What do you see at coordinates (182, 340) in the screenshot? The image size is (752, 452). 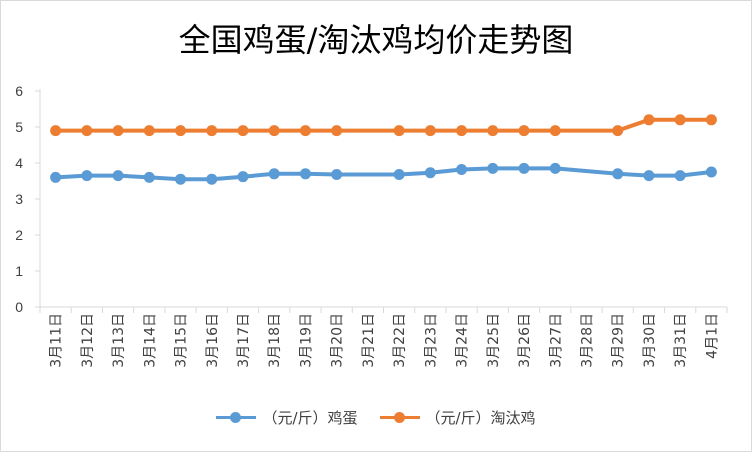 I see `x-tick-label: 3月15日` at bounding box center [182, 340].